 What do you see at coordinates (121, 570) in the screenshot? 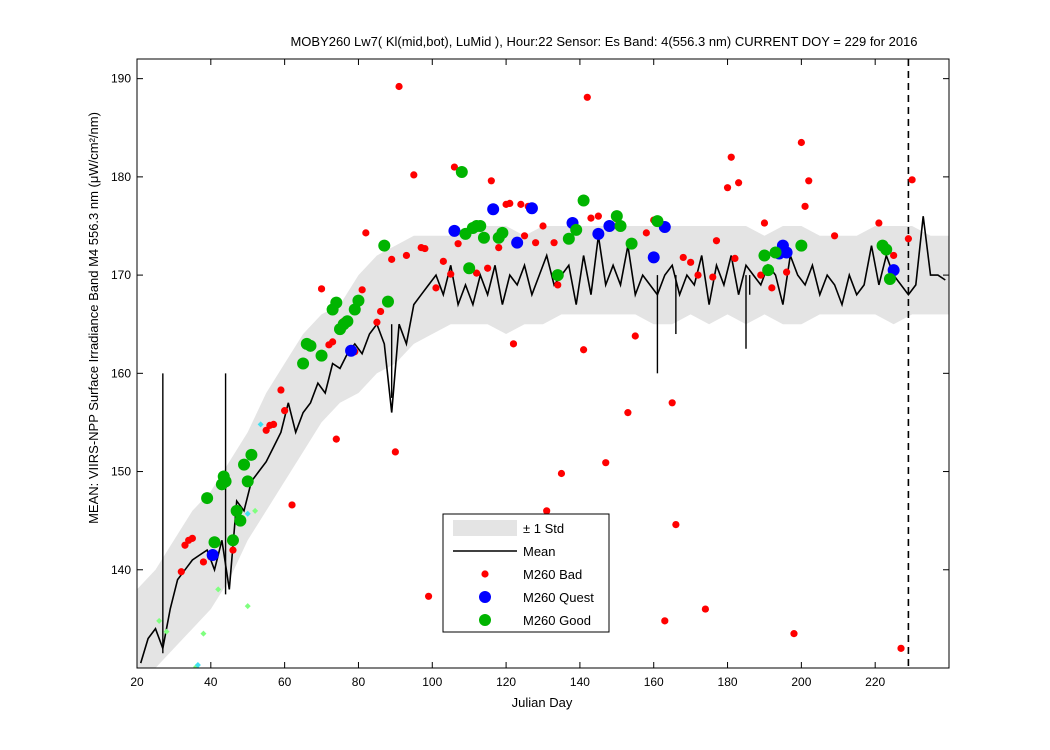
I see `y-tick-label: 140` at bounding box center [121, 570].